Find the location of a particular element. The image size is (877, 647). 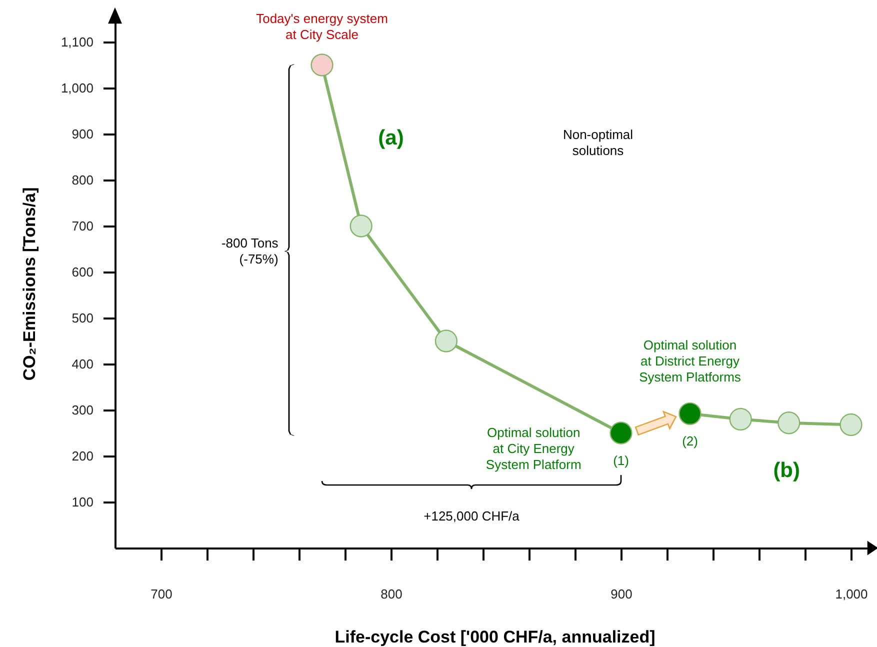

y-tick-label: 1,000 is located at coordinates (77, 88).